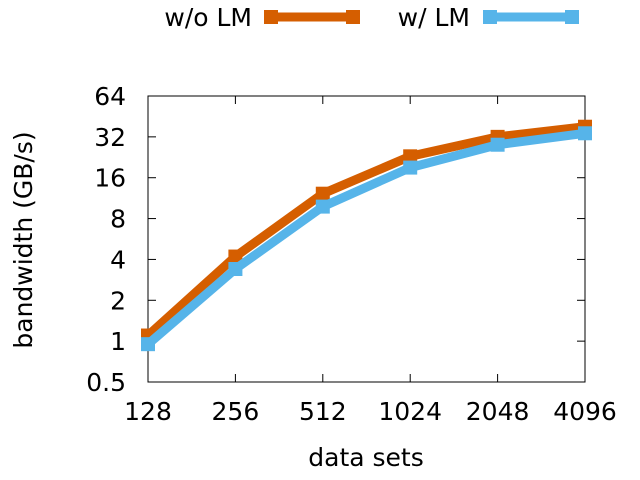 The width and height of the screenshot is (640, 480). What do you see at coordinates (106, 382) in the screenshot?
I see `y-tick-label: 0.5` at bounding box center [106, 382].